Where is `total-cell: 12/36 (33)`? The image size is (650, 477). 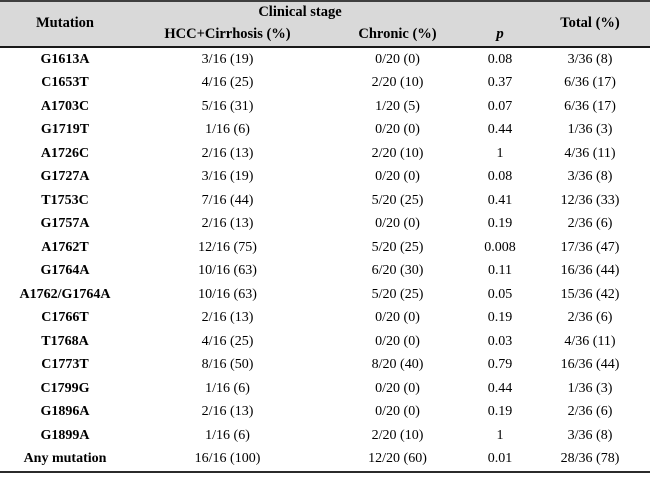
total-cell: 12/36 (33) is located at coordinates (590, 200).